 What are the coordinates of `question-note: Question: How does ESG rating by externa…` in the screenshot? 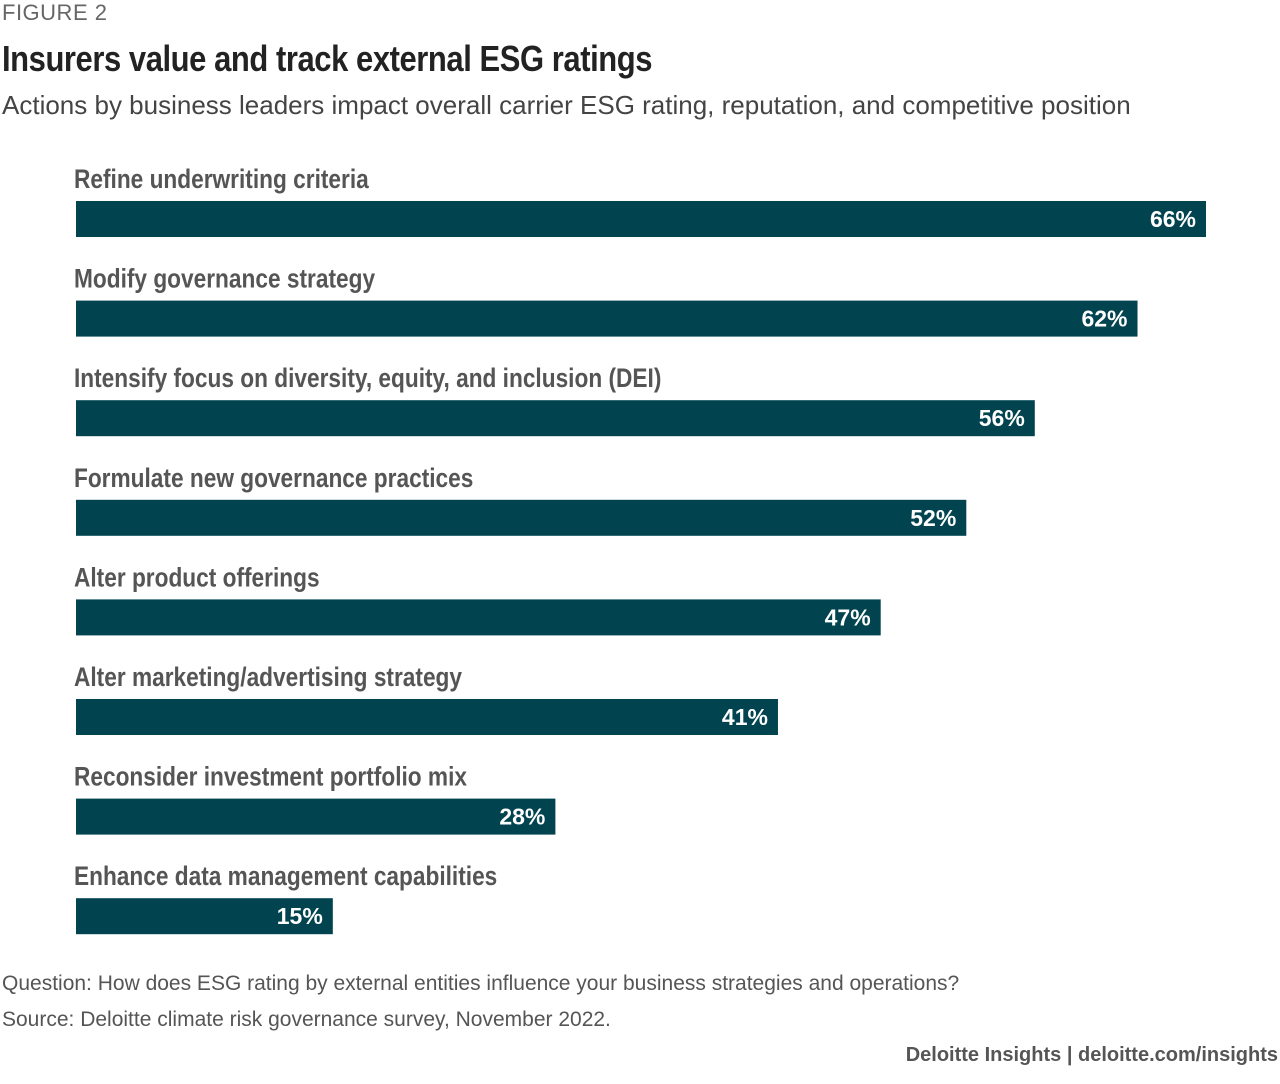 It's located at (481, 983).